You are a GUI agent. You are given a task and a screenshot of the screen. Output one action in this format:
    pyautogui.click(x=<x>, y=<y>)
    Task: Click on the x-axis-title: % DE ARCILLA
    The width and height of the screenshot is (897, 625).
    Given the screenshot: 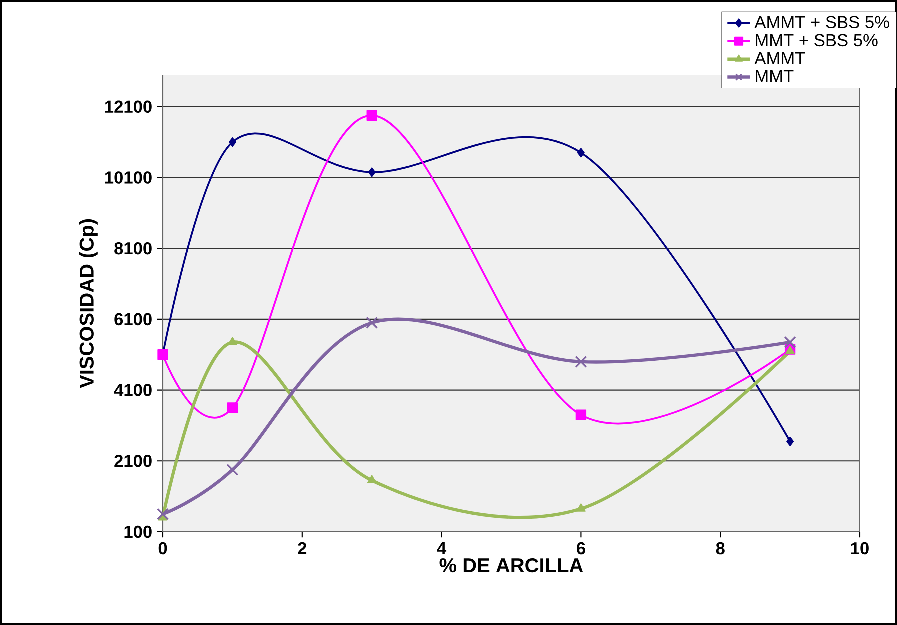 What is the action you would take?
    pyautogui.click(x=512, y=565)
    